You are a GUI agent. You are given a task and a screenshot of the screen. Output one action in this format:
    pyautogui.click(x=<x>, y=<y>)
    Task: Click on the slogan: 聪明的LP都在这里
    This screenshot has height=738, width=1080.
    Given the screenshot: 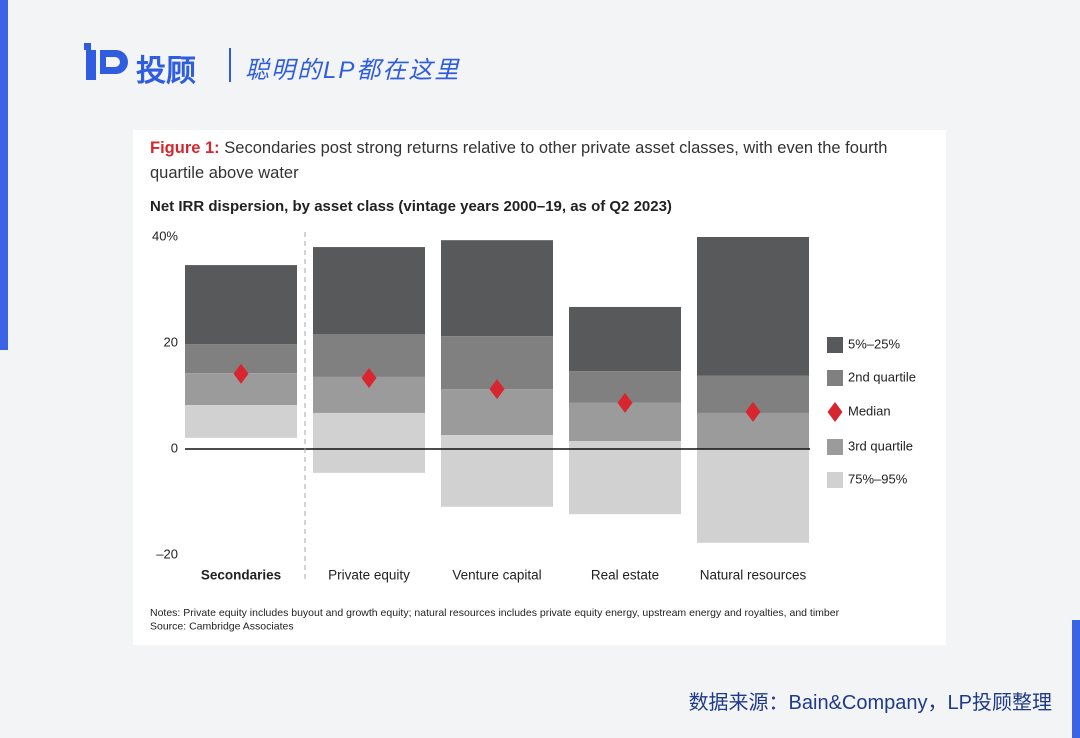 What is the action you would take?
    pyautogui.click(x=353, y=70)
    